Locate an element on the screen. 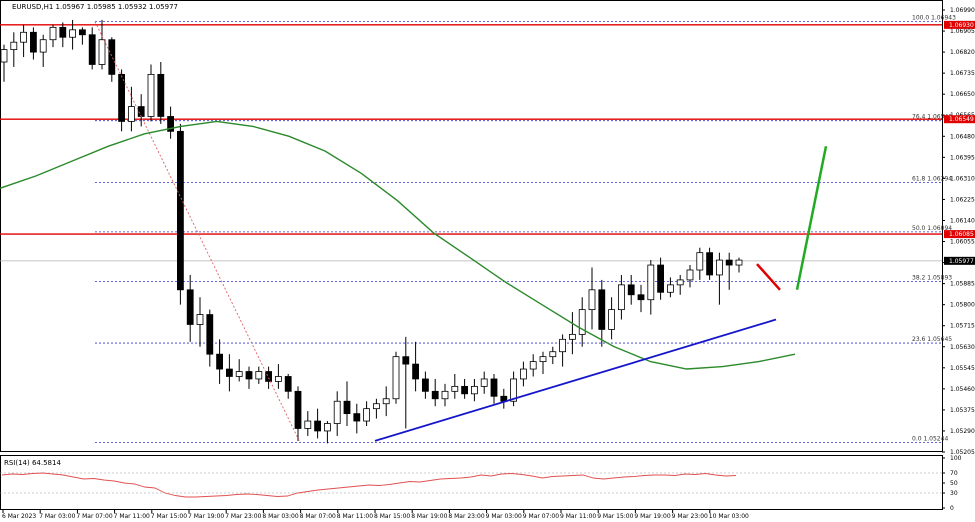  price-tick-label: 1.06905 is located at coordinates (962, 31).